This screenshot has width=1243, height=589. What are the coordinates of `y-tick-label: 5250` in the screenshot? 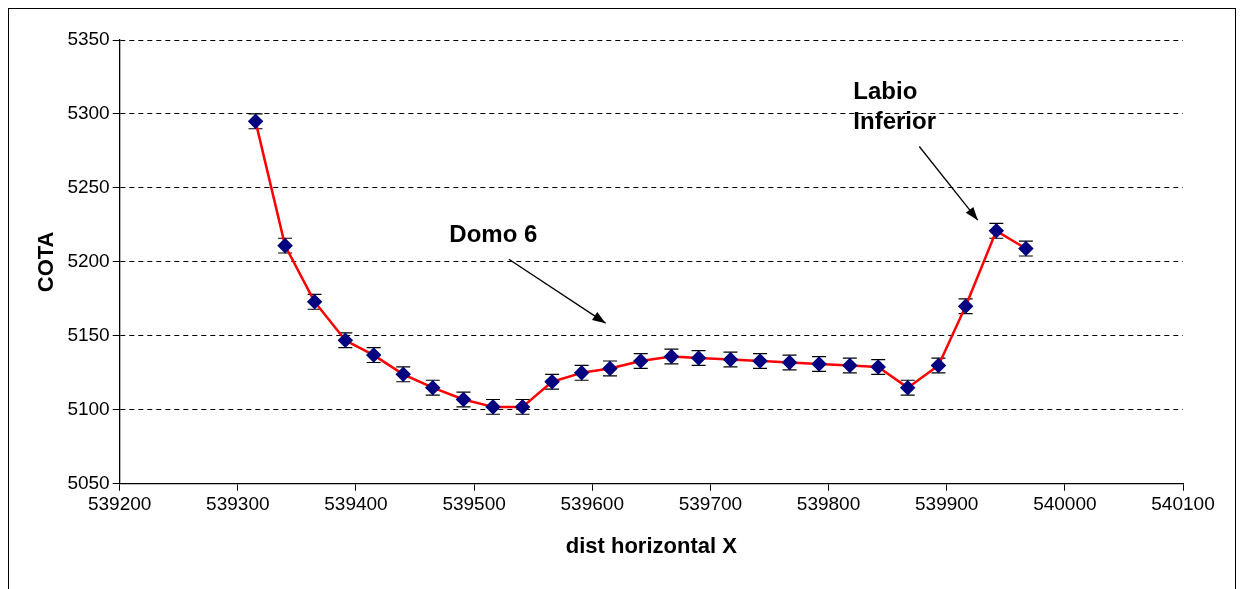 It's located at (88, 187).